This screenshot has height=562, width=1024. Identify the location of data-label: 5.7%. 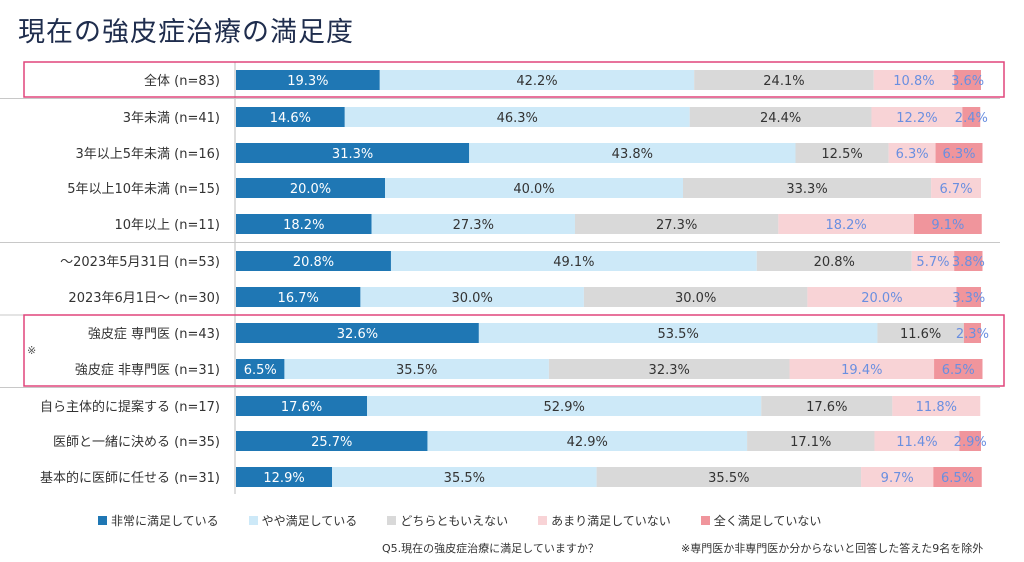
(932, 262).